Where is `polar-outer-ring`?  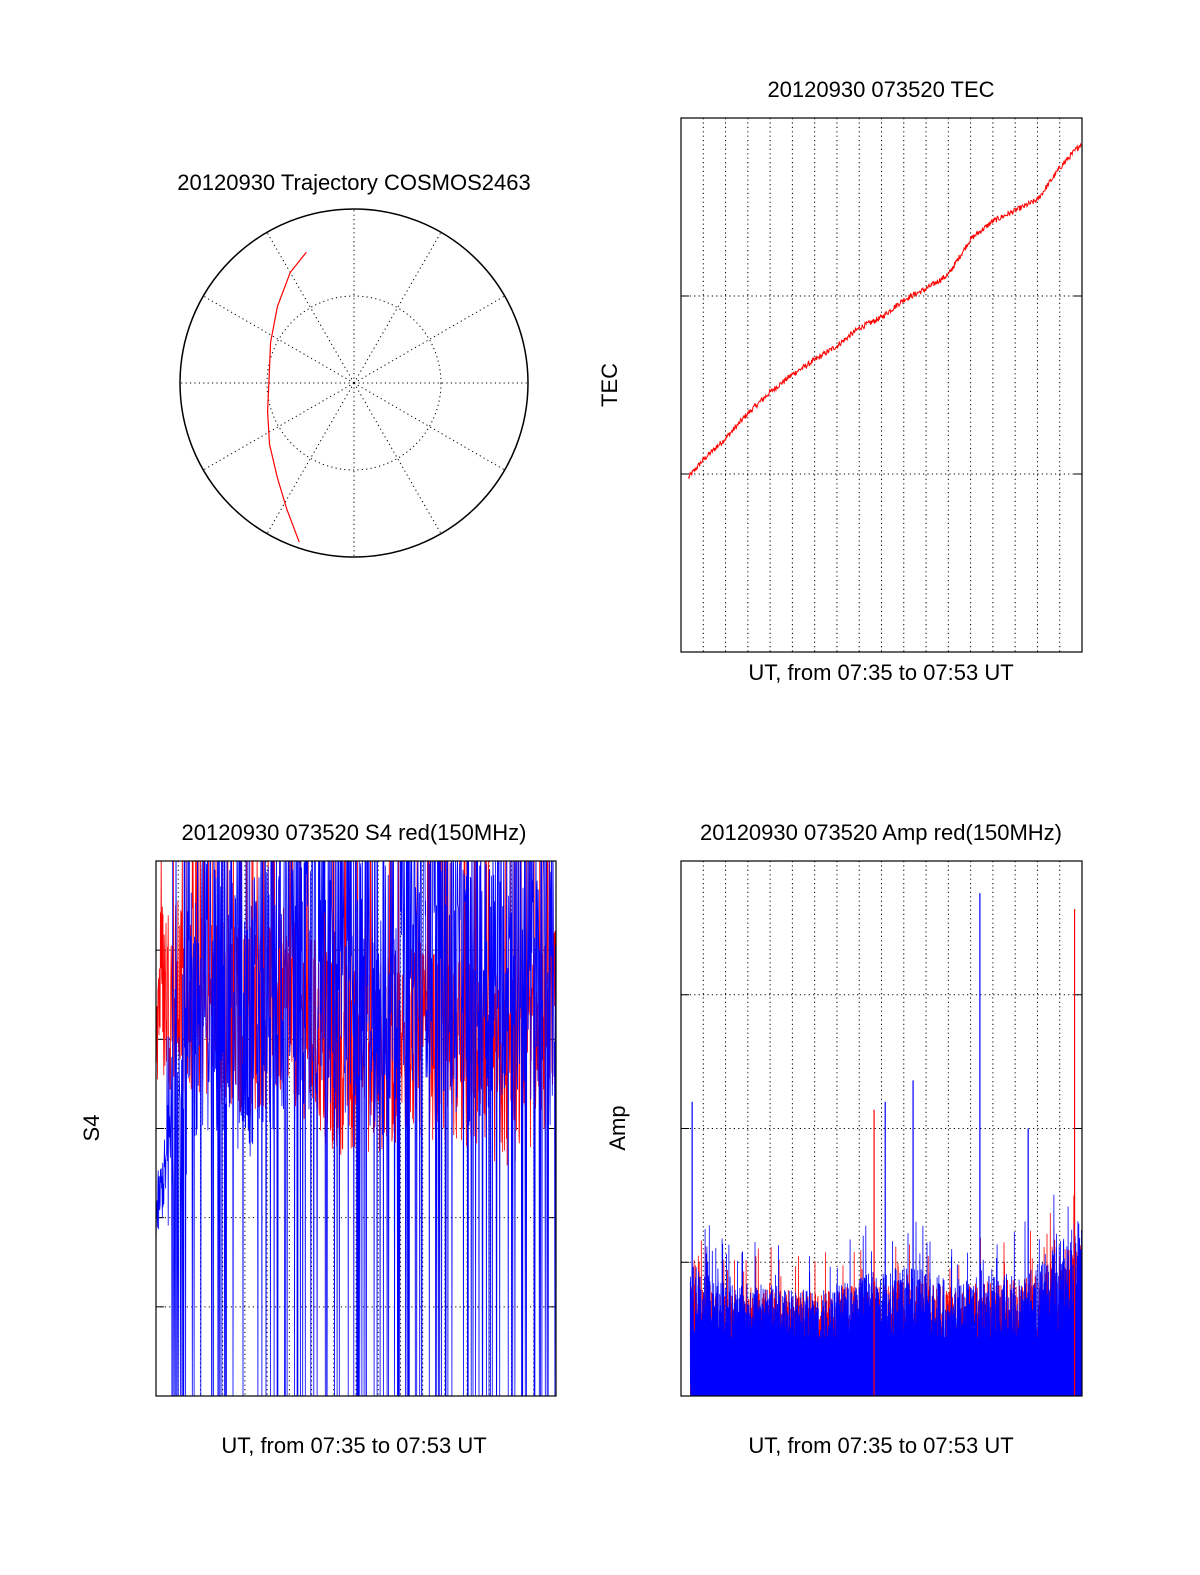 polar-outer-ring is located at coordinates (354, 383).